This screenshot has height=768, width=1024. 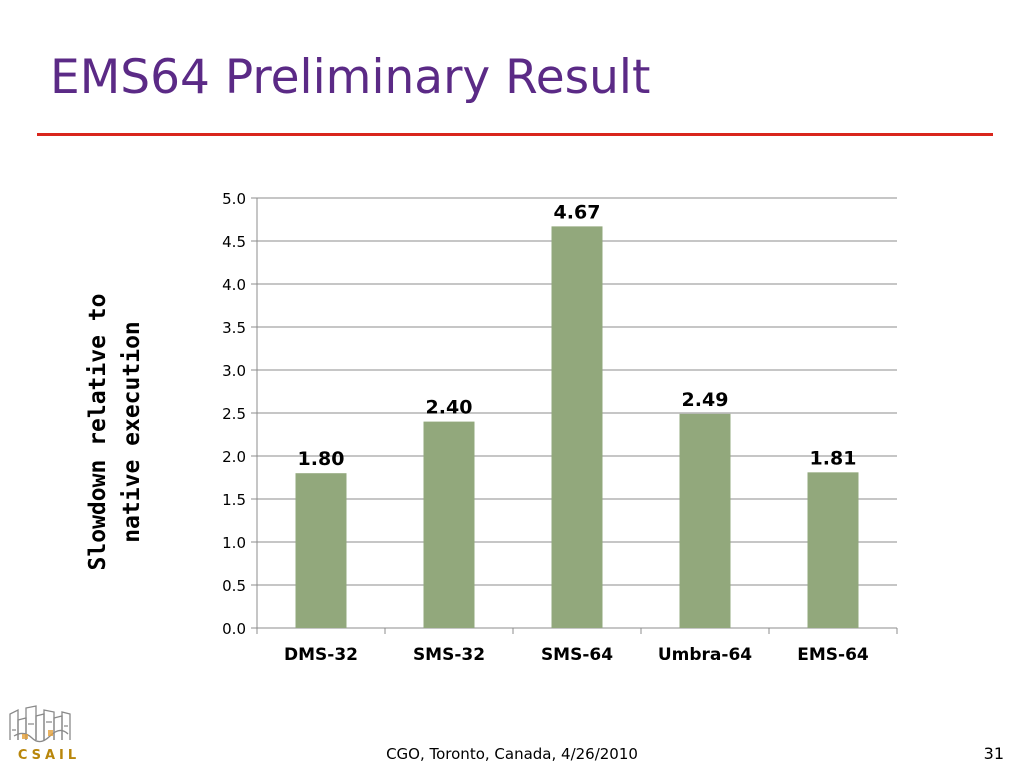 I want to click on category-label: EMS-64, so click(x=833, y=655).